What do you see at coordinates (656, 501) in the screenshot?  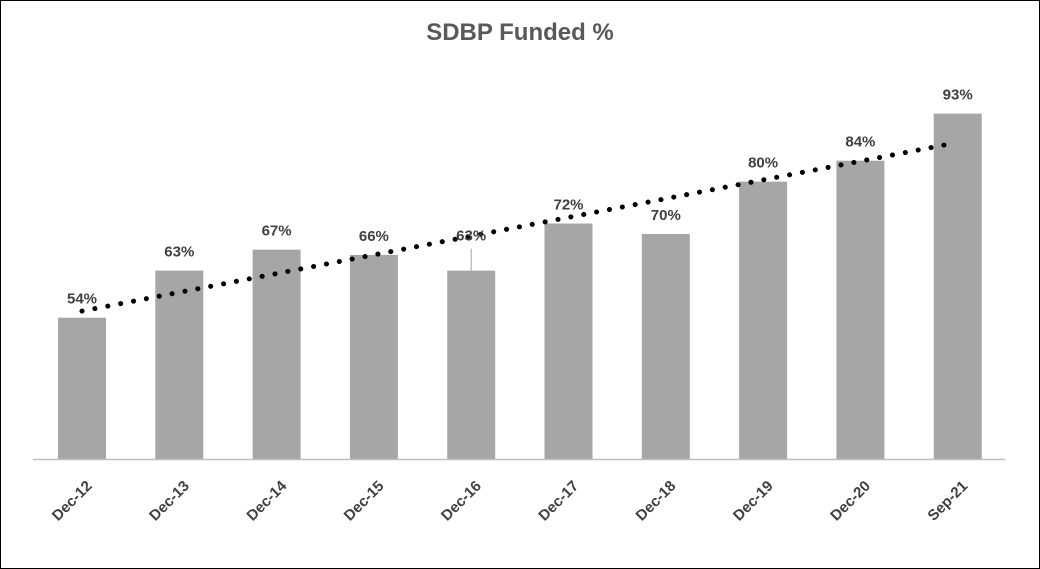 I see `x-tick-label-dec-18: Dec-18` at bounding box center [656, 501].